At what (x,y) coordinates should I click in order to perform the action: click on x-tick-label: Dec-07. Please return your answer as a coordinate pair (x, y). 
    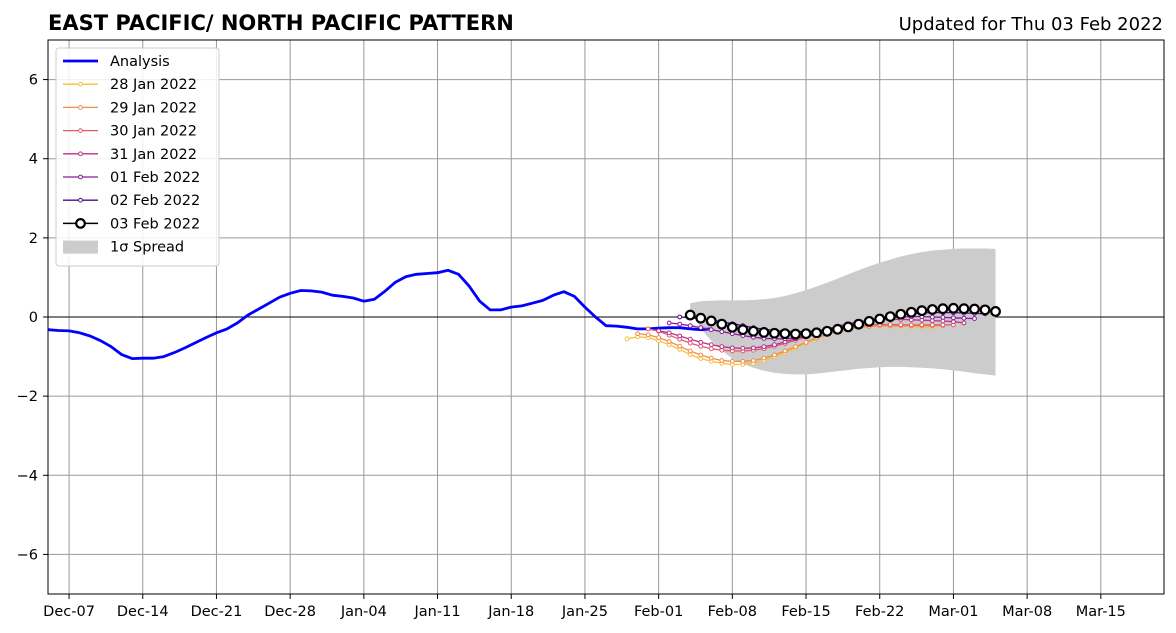
    Looking at the image, I should click on (69, 612).